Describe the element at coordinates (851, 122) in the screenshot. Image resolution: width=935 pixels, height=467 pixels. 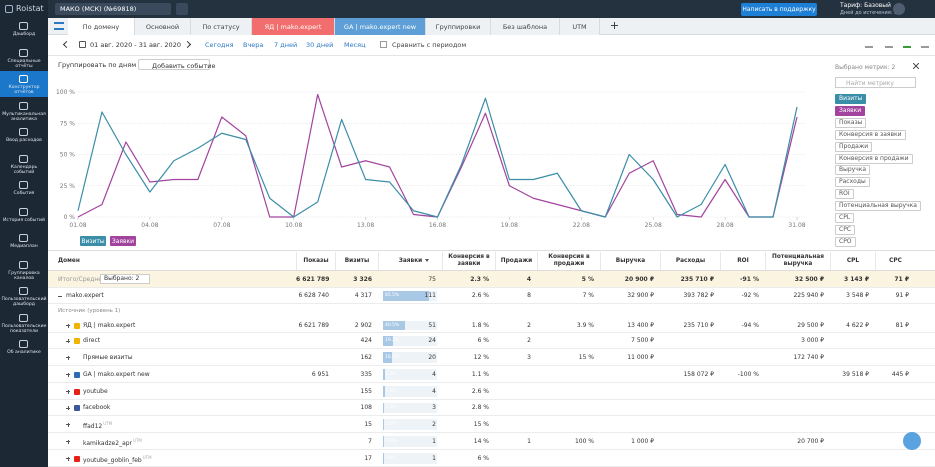
I see `metric-chip: Показы` at that location.